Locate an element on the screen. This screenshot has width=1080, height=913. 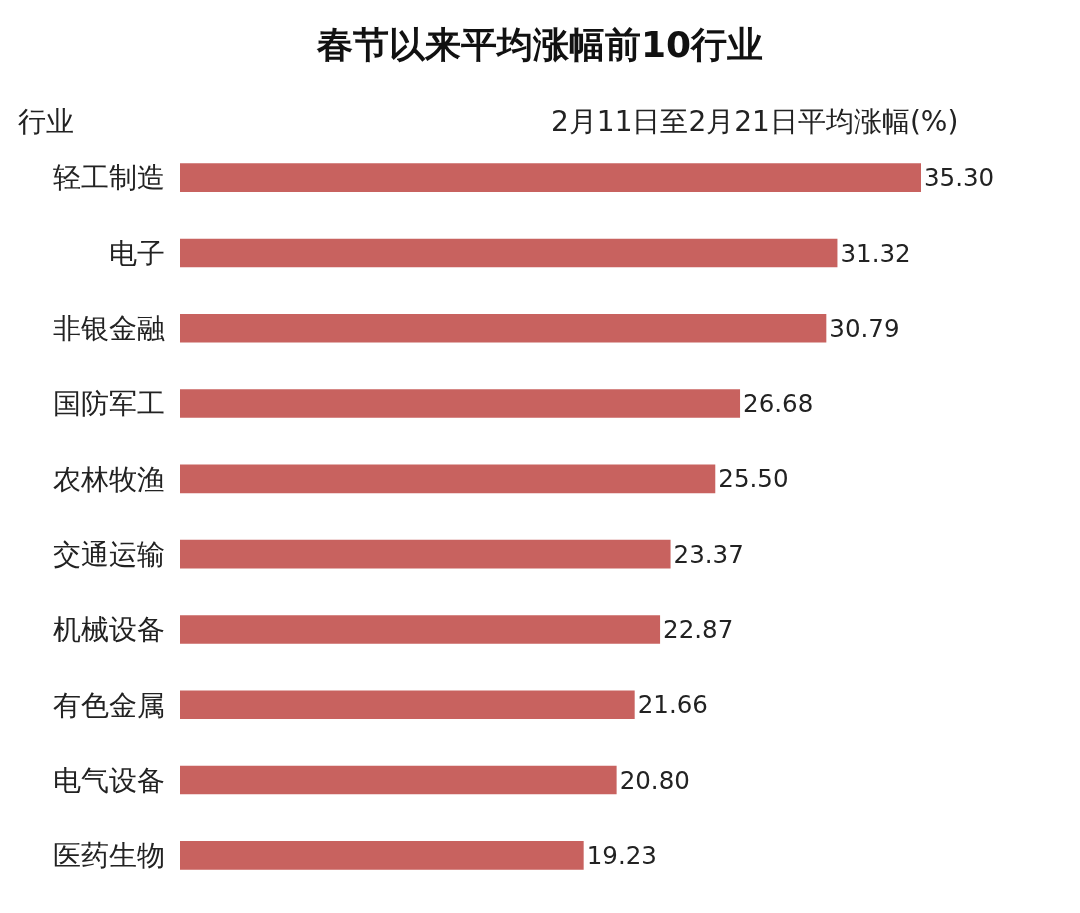
x-axis-title: 2月11日至2月21日平均涨幅(%) is located at coordinates (755, 121).